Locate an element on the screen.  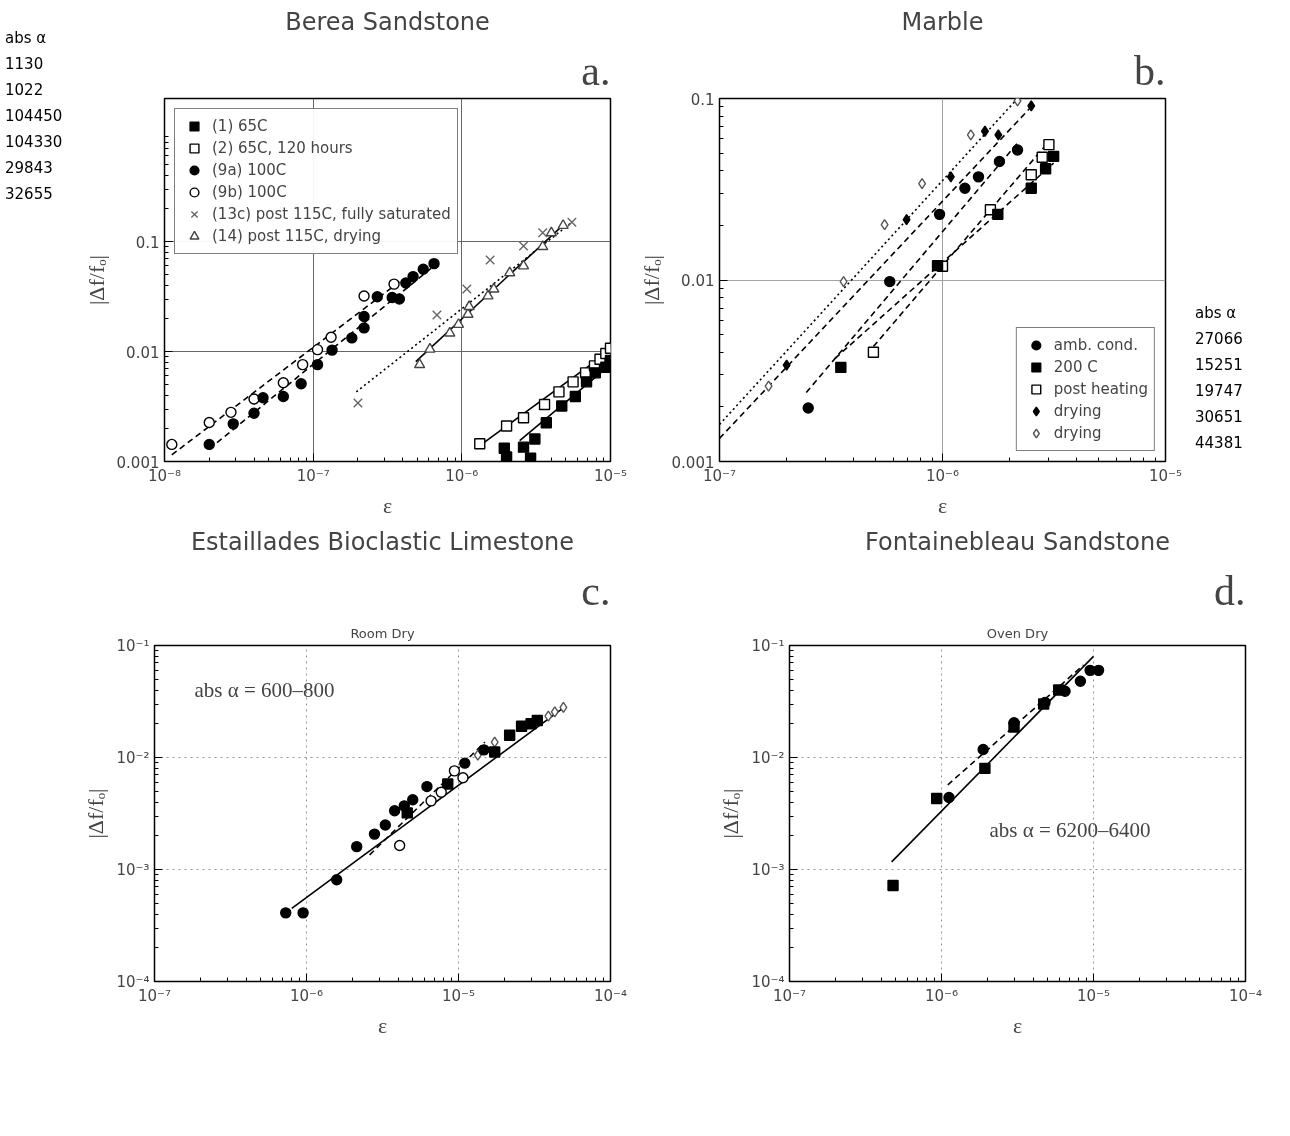
legend-label: (9b) 100C is located at coordinates (249, 192).